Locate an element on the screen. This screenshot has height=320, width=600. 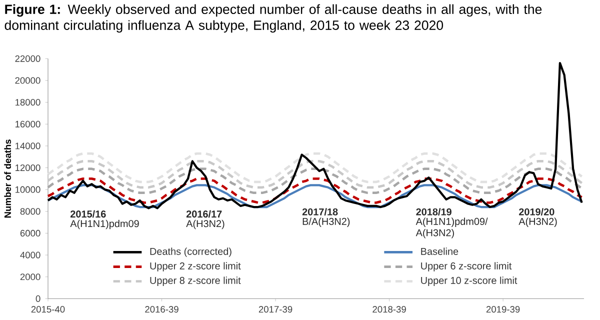
annotation: A(H1N1)pdm09 is located at coordinates (104, 225).